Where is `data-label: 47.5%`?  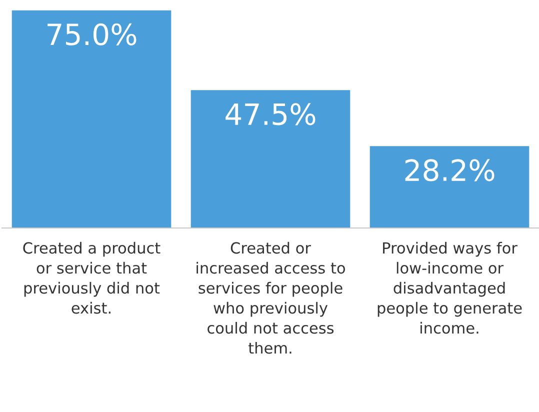 data-label: 47.5% is located at coordinates (271, 114).